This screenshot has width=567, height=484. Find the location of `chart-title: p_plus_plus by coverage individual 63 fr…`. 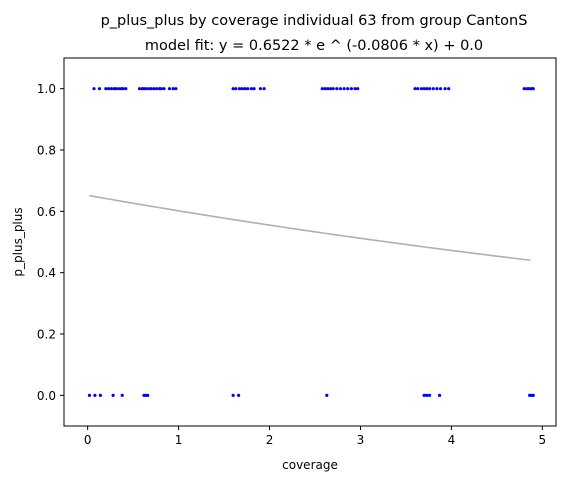

chart-title: p_plus_plus by coverage individual 63 fr… is located at coordinates (314, 21).